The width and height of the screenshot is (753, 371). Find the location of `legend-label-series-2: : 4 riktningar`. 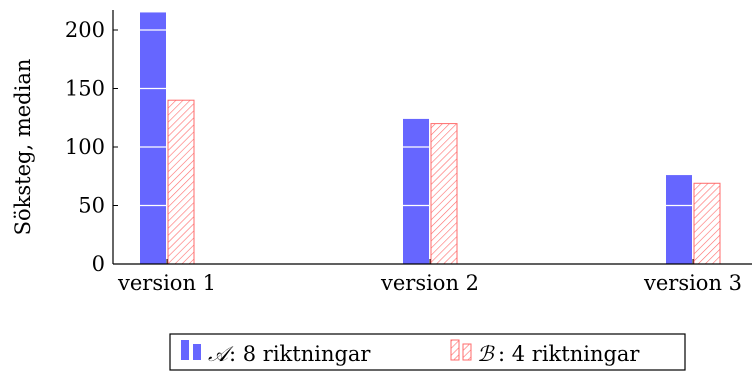

legend-label-series-2: : 4 riktningar is located at coordinates (569, 354).